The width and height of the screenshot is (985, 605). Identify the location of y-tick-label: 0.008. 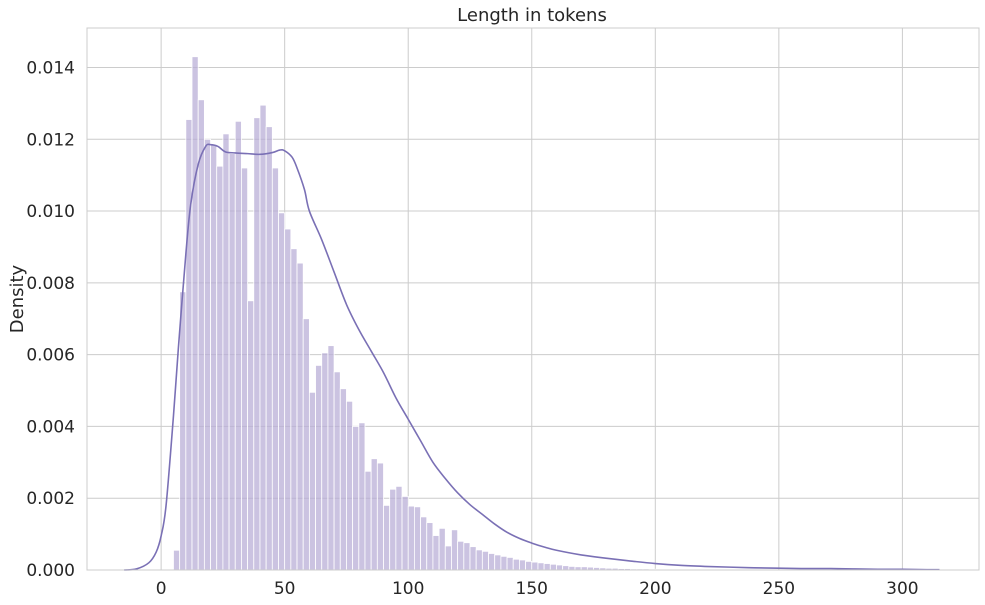
(50, 284).